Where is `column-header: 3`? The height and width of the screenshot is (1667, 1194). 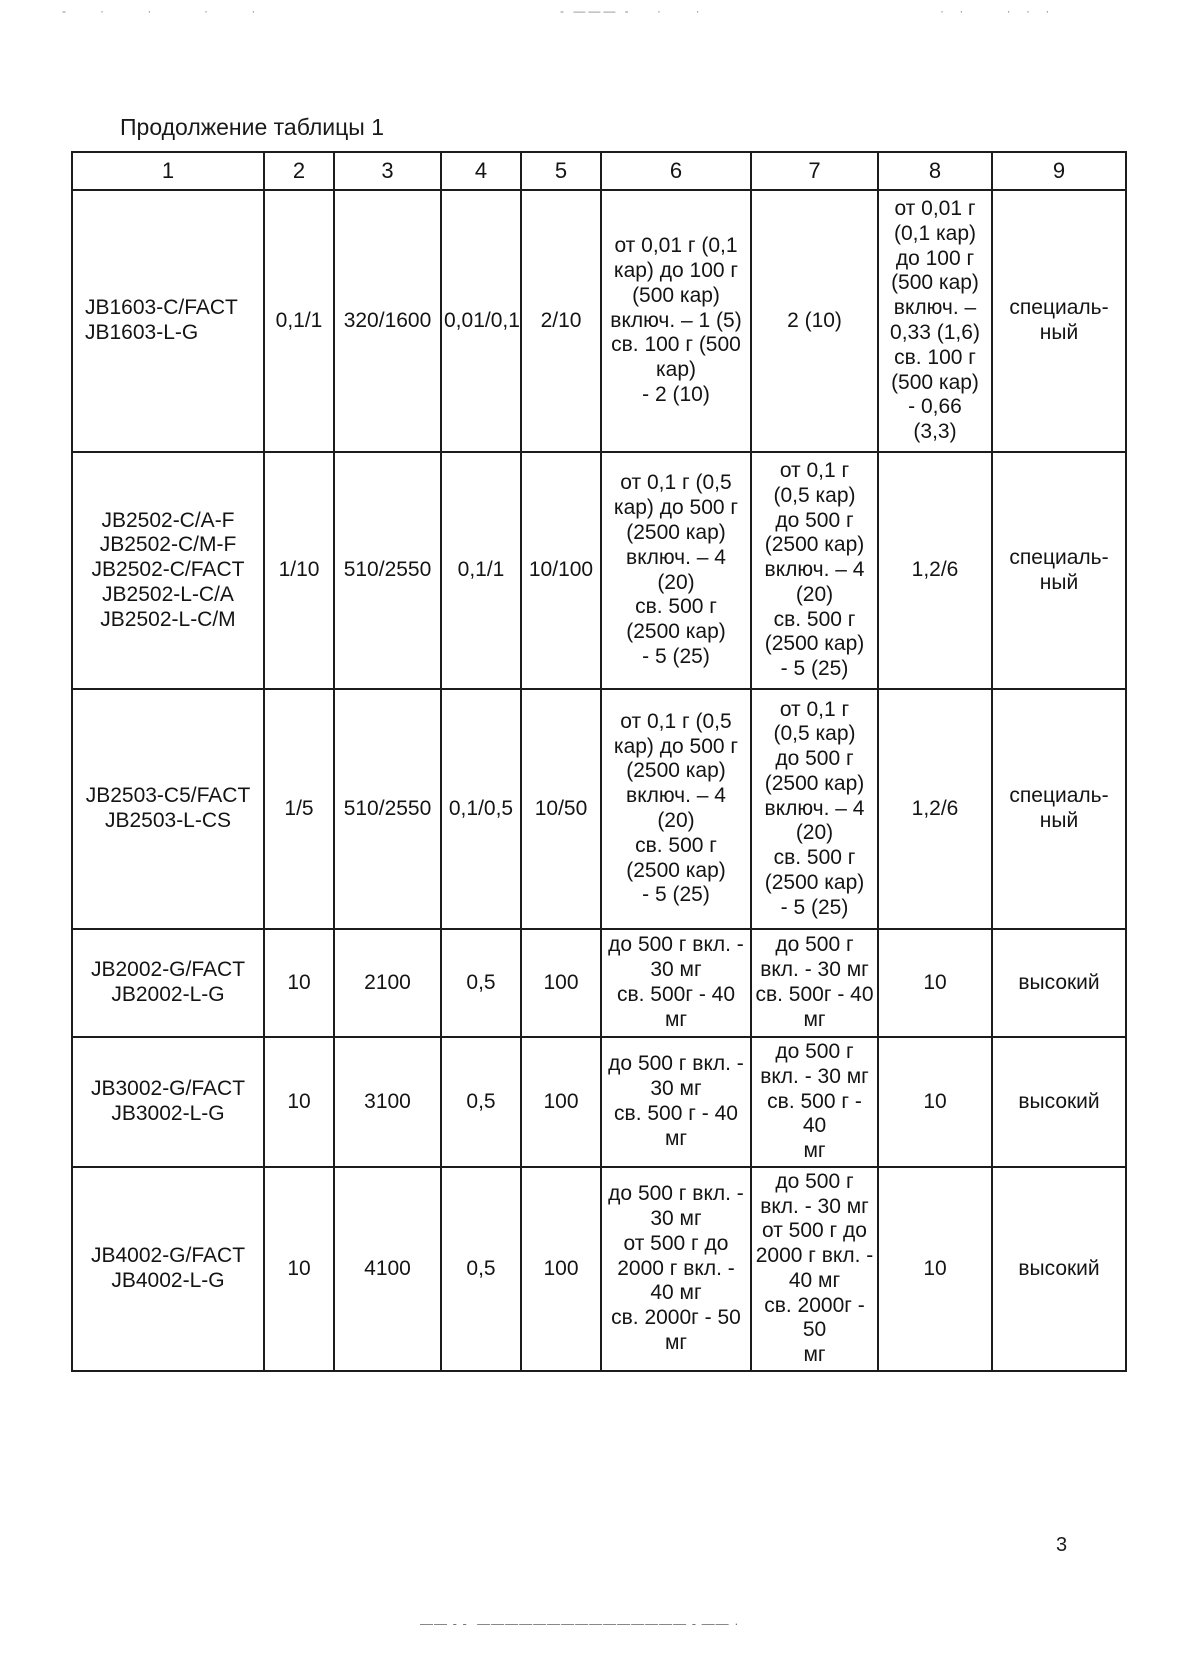
column-header: 3 is located at coordinates (387, 171).